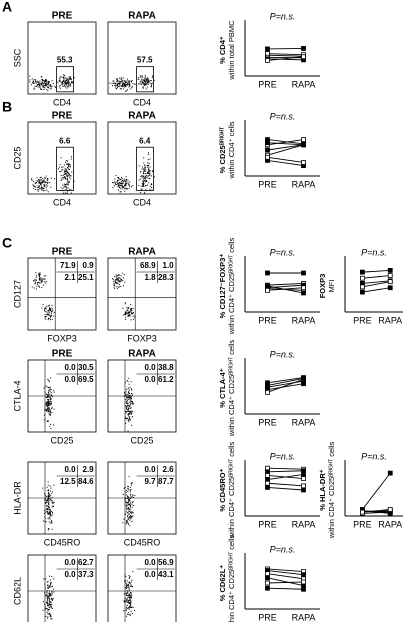  I want to click on p-value: P=n.s., so click(283, 456).